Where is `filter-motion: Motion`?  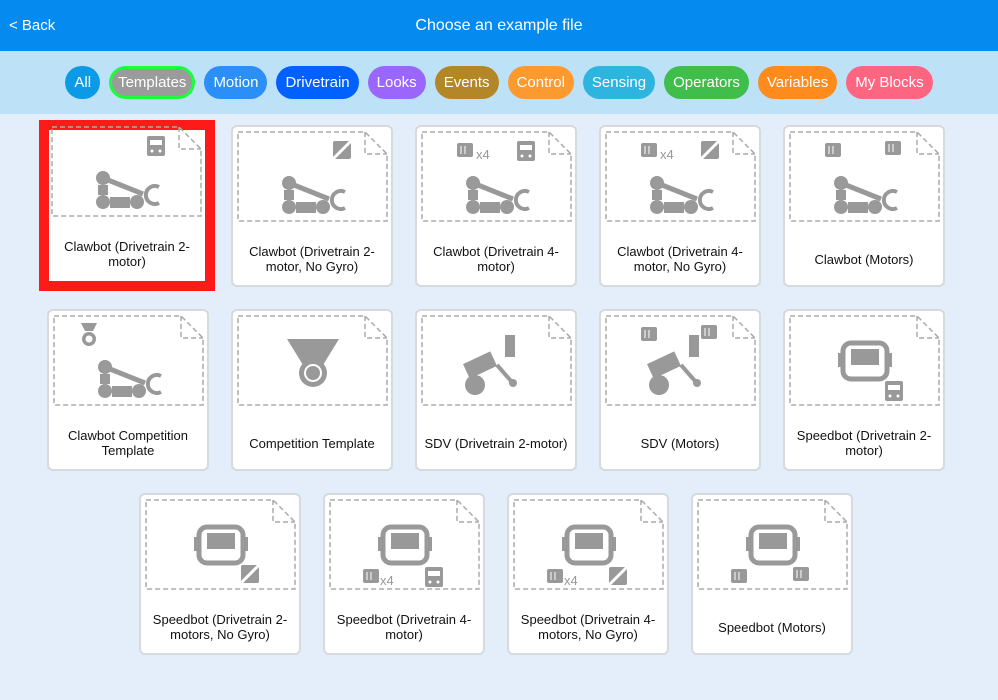 filter-motion: Motion is located at coordinates (236, 82).